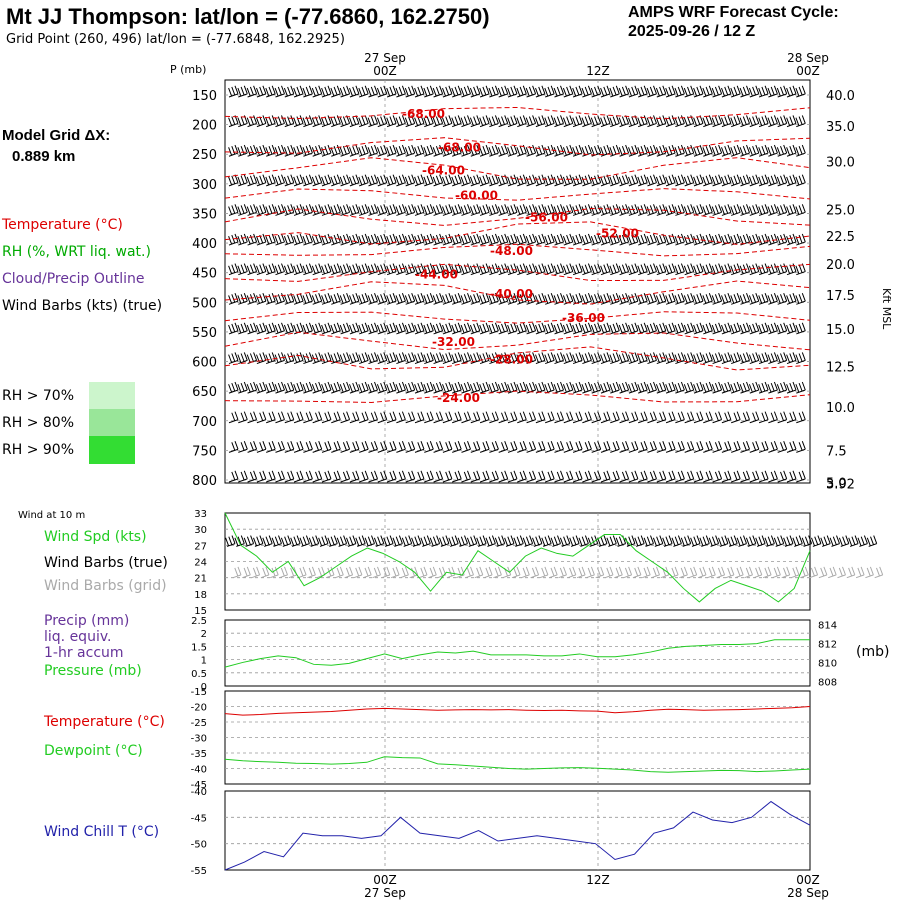 Image resolution: width=900 pixels, height=900 pixels. What do you see at coordinates (82, 306) in the screenshot?
I see `legend-wind-barbs: Wind Barbs (kts) (true)` at bounding box center [82, 306].